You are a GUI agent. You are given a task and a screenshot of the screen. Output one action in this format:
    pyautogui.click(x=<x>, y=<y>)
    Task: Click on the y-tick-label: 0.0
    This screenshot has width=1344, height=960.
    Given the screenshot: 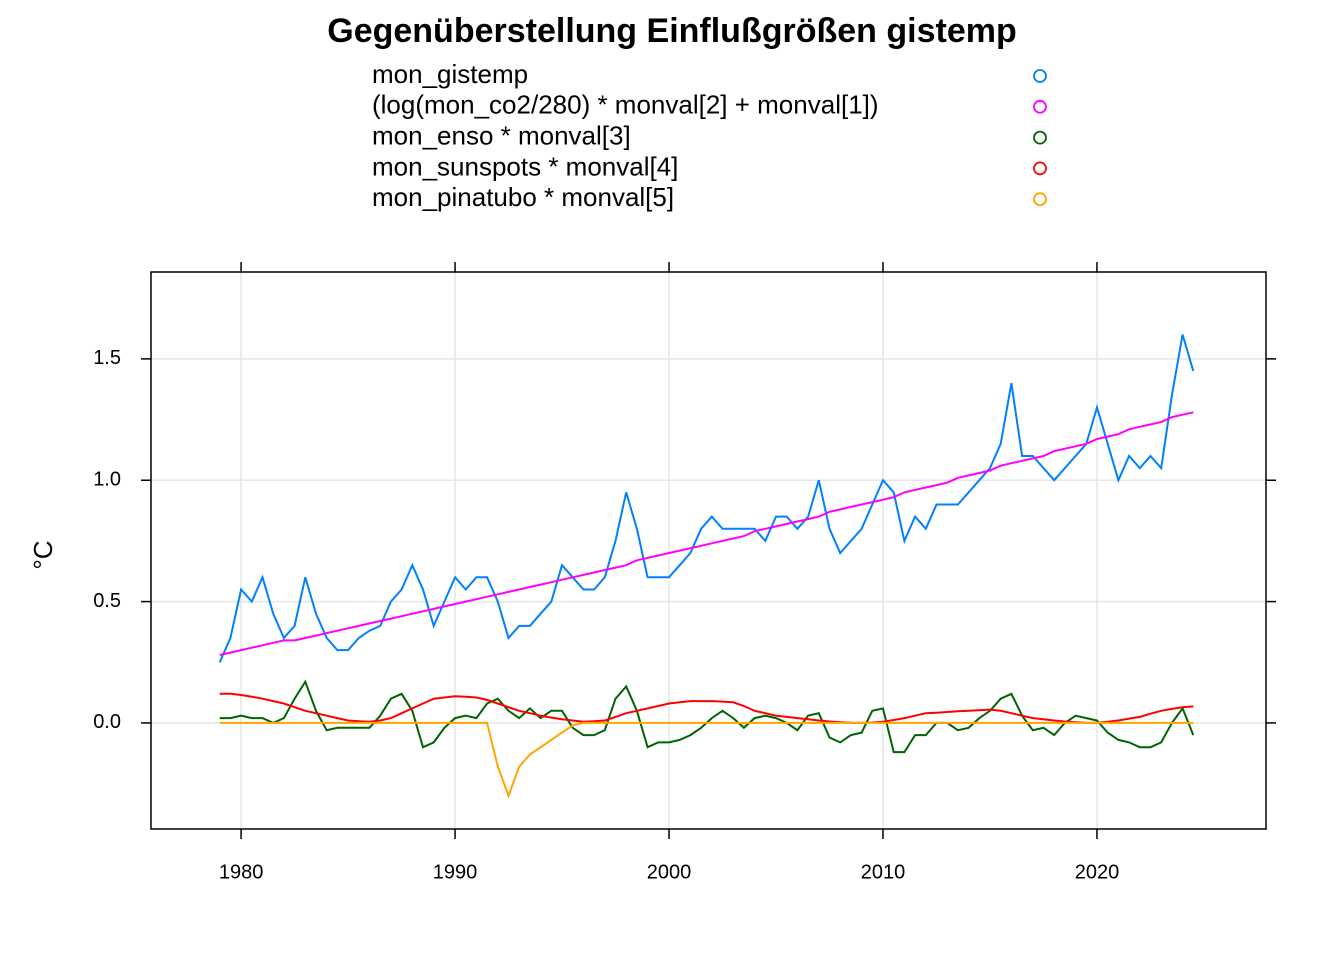 What is the action you would take?
    pyautogui.click(x=107, y=722)
    